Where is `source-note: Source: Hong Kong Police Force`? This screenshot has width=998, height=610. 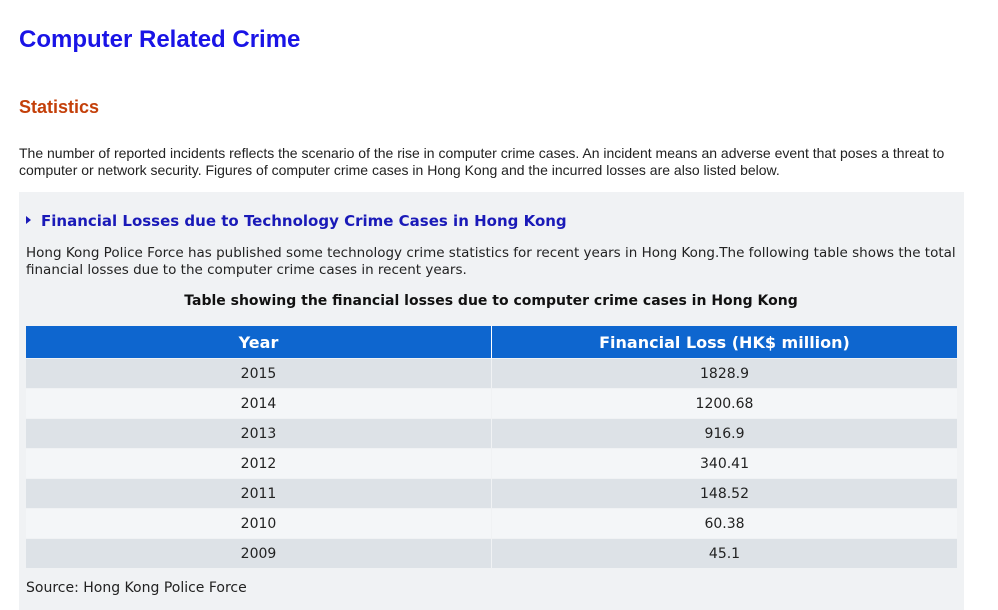 source-note: Source: Hong Kong Police Force is located at coordinates (136, 588).